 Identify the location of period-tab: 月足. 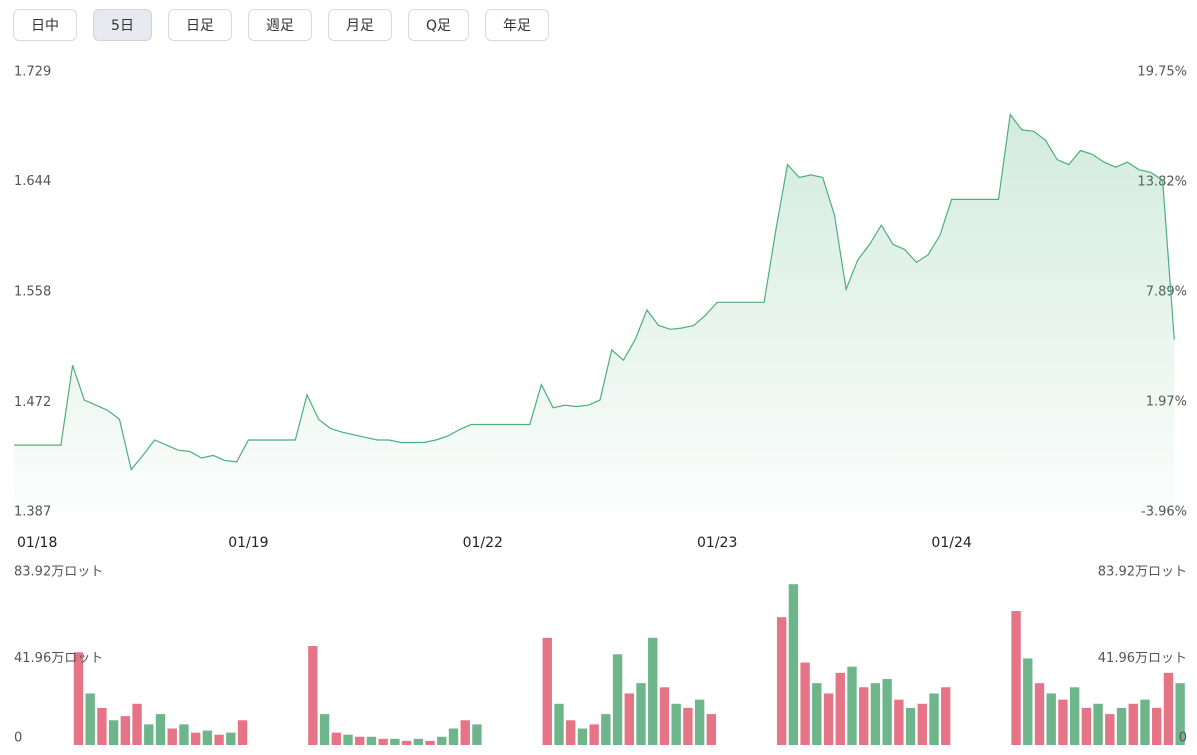
(360, 25).